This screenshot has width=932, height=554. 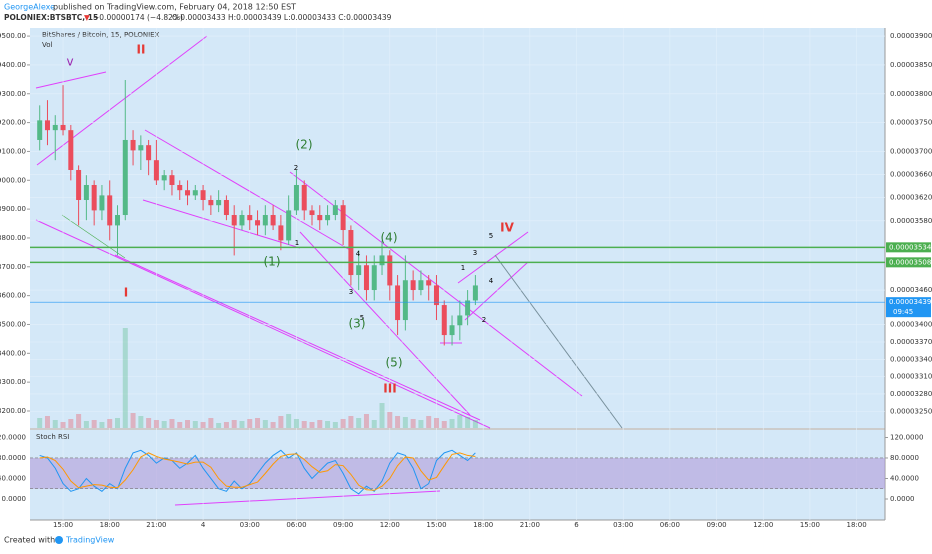 I want to click on y-tick-label: 0.00003700, so click(x=911, y=152).